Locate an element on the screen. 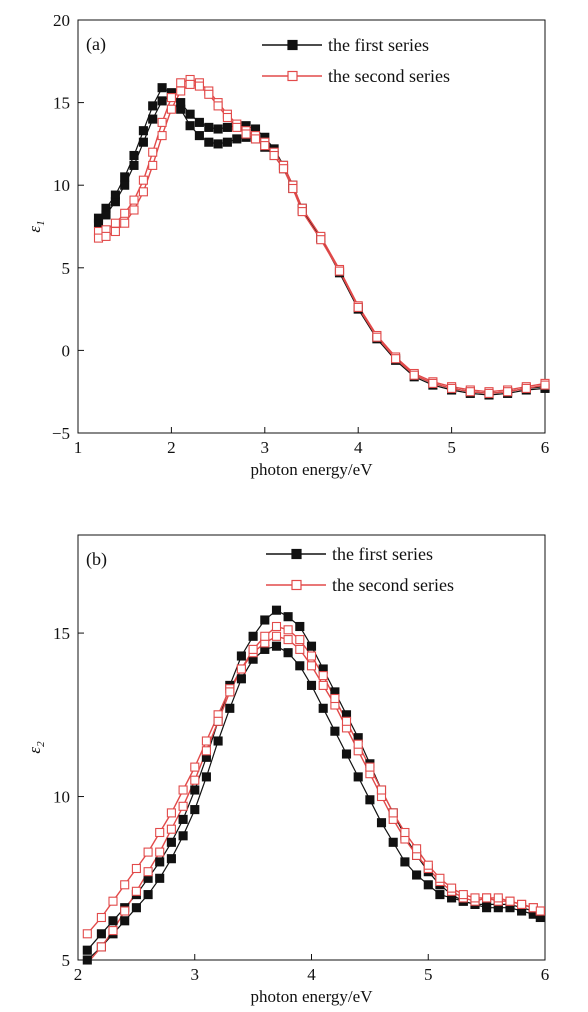 This screenshot has width=588, height=1012. panel-a-ylabel-main: ε is located at coordinates (34, 229).